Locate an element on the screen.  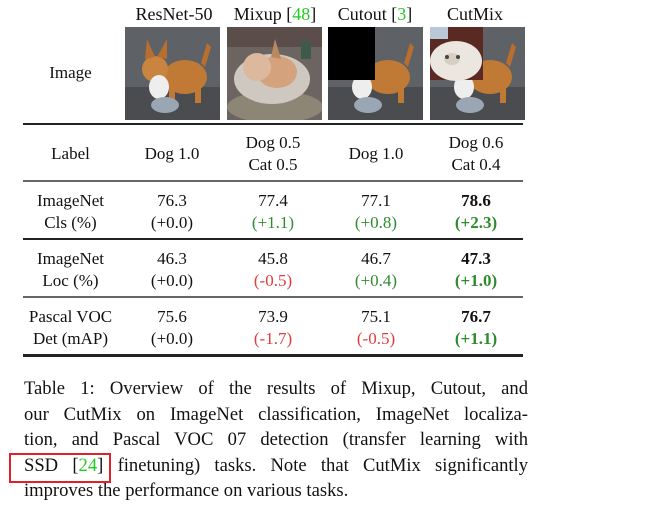
row-label-label: Label is located at coordinates (70, 153).